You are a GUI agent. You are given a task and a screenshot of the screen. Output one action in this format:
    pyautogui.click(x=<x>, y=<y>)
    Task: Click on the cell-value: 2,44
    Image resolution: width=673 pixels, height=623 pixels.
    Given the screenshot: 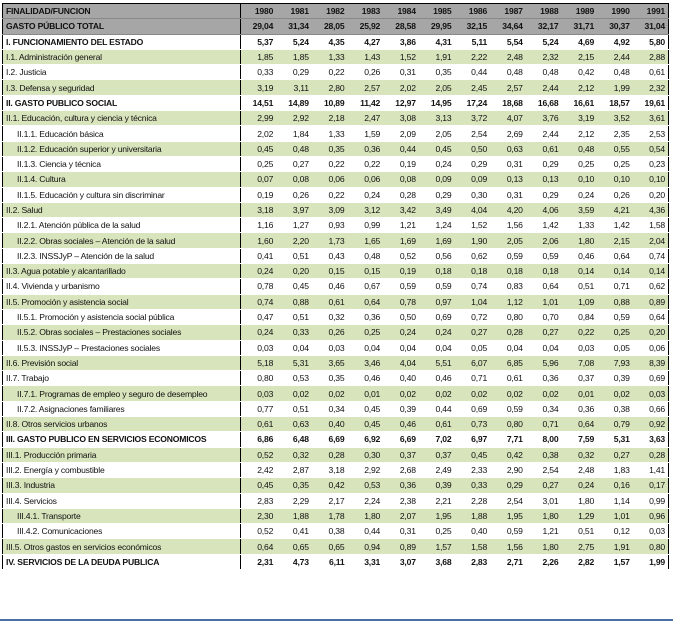 What is the action you would take?
    pyautogui.click(x=543, y=133)
    